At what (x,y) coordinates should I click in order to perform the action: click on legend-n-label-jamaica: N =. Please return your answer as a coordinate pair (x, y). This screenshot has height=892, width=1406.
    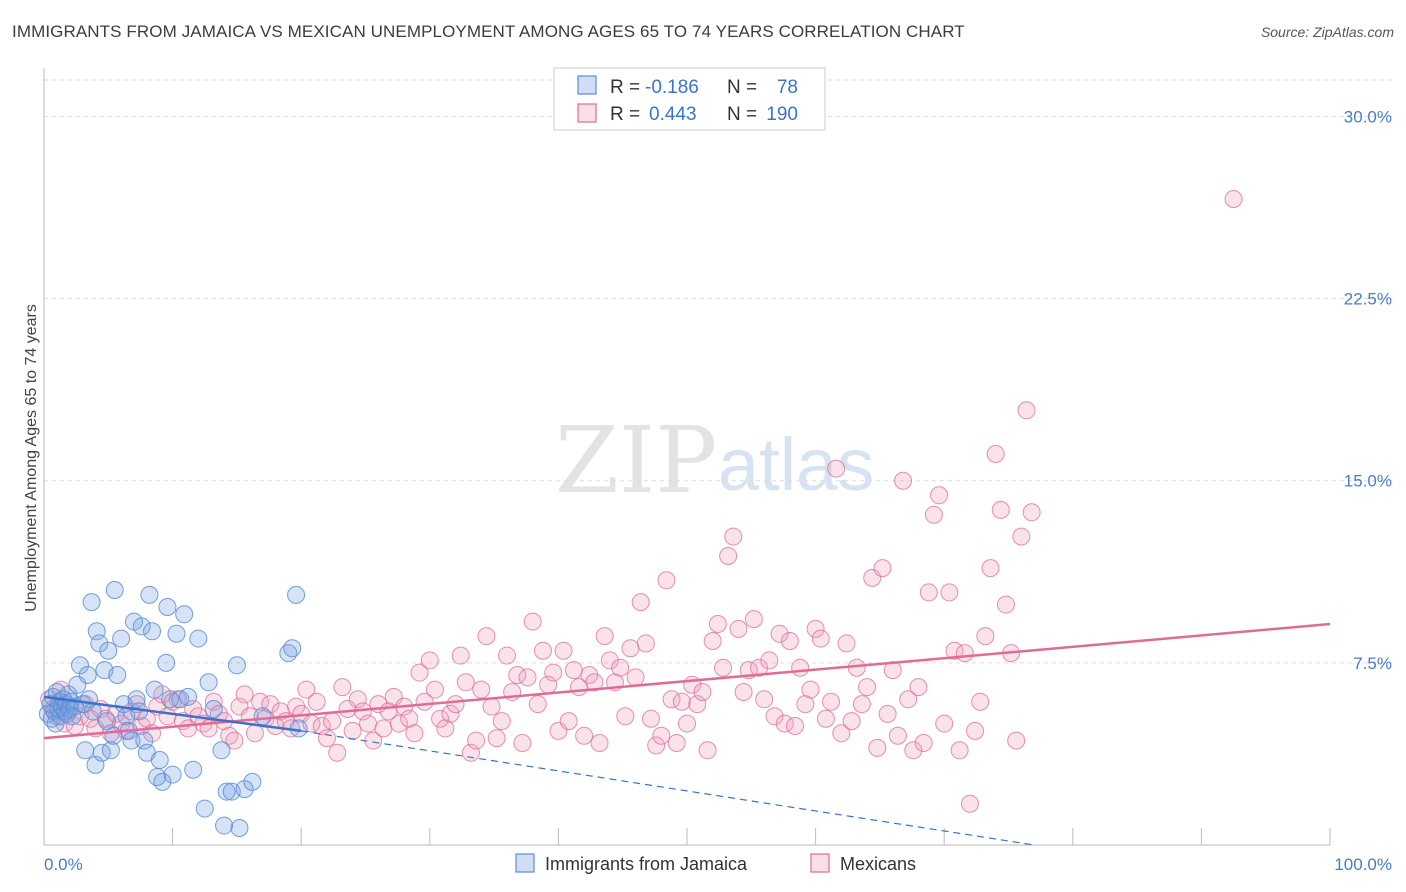
    Looking at the image, I should click on (742, 87).